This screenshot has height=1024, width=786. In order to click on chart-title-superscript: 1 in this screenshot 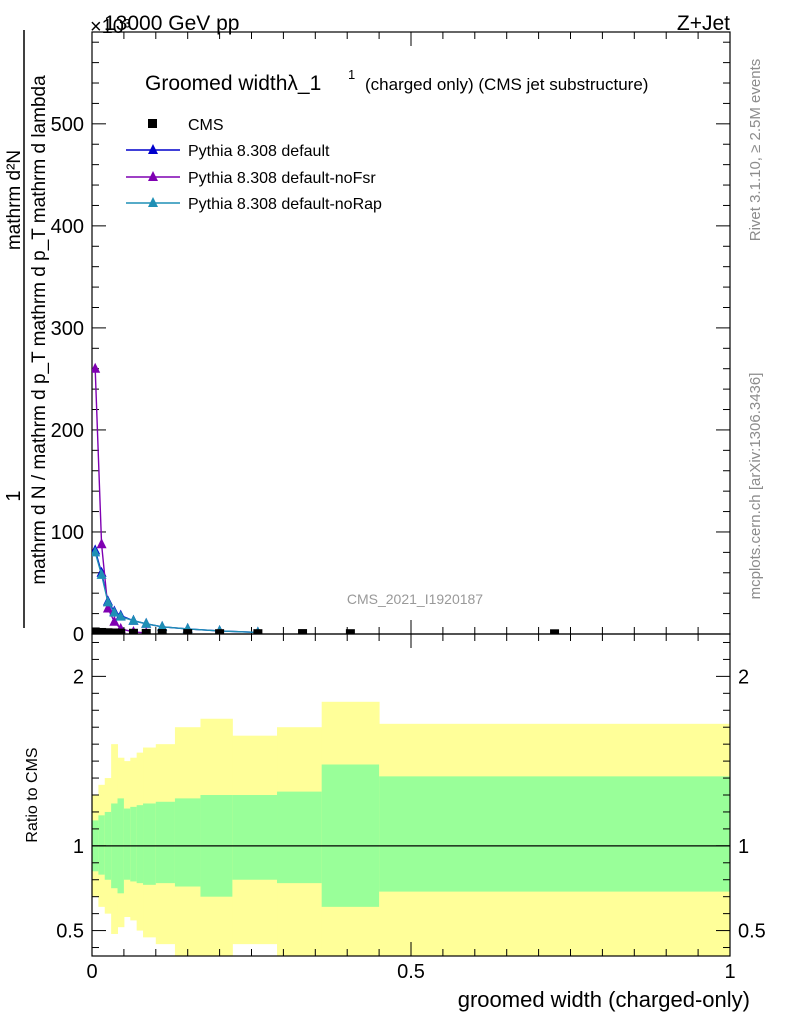, I will do `click(351, 74)`.